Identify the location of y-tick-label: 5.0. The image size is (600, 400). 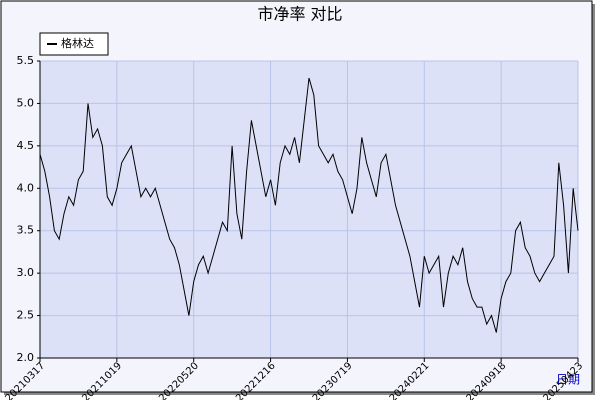
(26, 102).